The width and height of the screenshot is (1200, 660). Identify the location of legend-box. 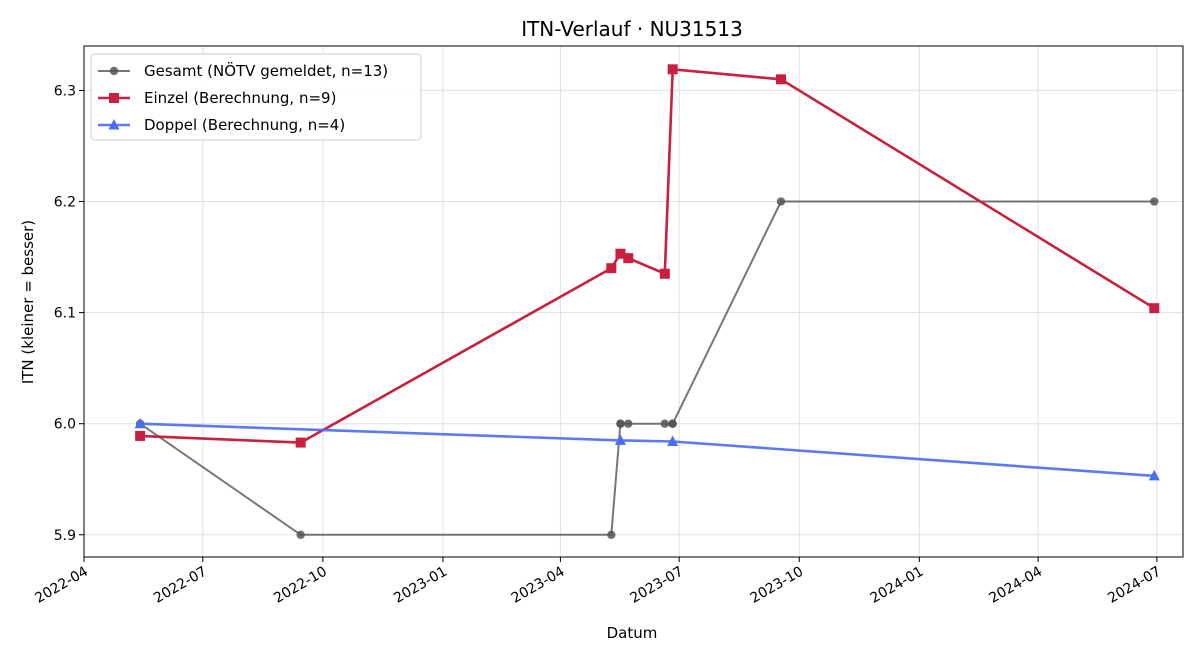
(256, 97).